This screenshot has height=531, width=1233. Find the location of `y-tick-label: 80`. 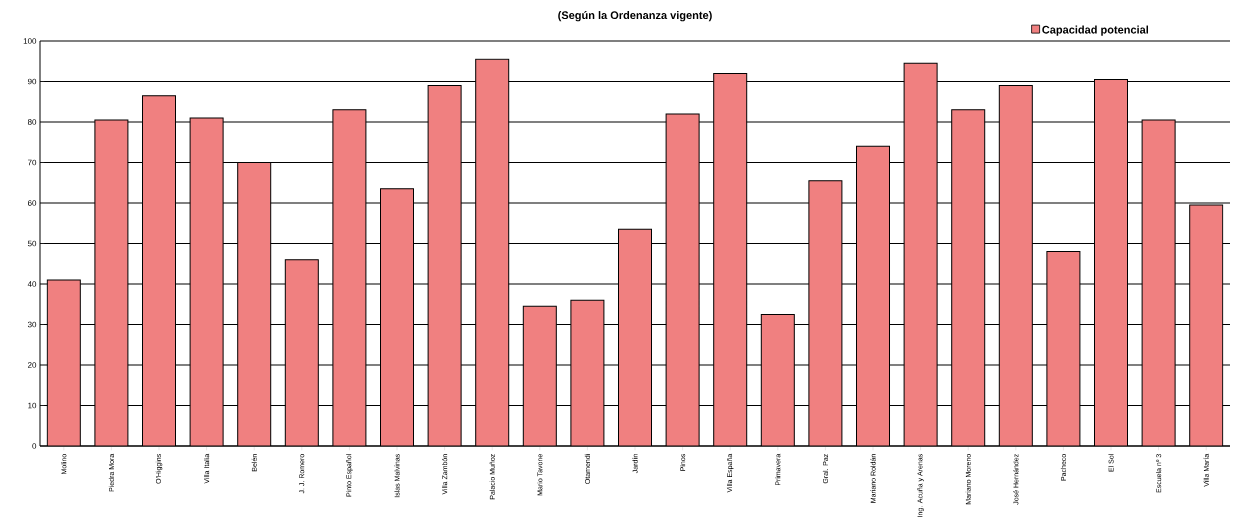

y-tick-label: 80 is located at coordinates (32, 122).